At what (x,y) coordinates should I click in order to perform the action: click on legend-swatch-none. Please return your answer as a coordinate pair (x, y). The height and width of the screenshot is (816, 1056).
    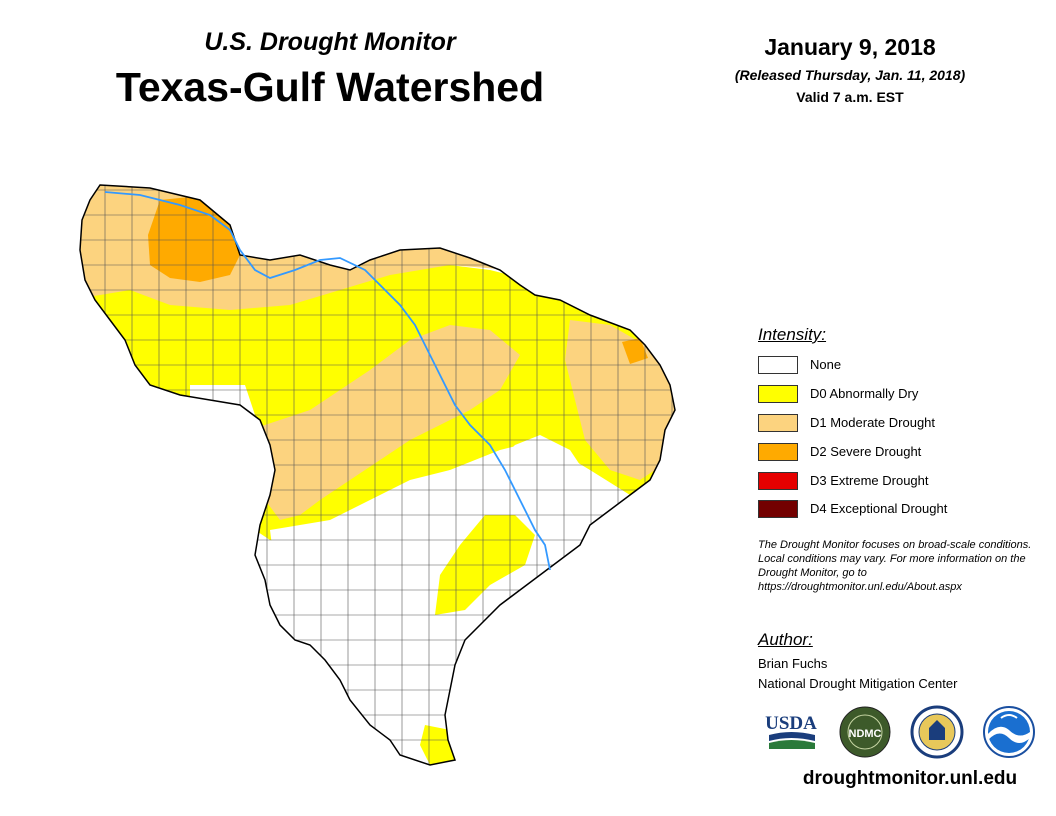
    Looking at the image, I should click on (778, 365).